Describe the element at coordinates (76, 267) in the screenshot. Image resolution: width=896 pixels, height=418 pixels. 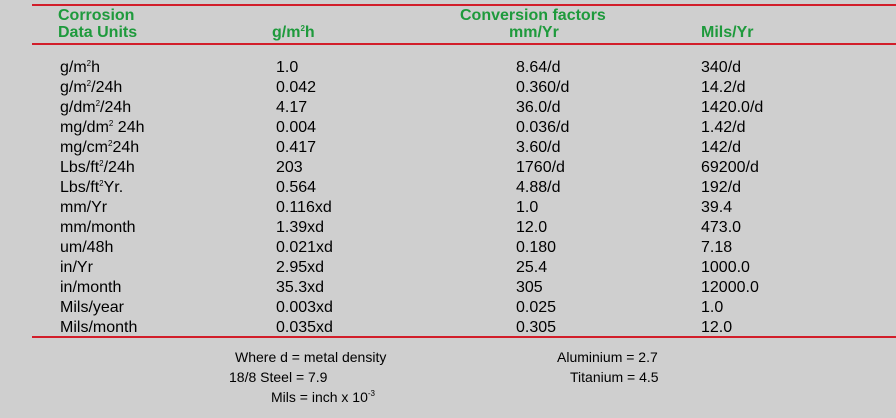
I see `unit-base: in/Yr` at that location.